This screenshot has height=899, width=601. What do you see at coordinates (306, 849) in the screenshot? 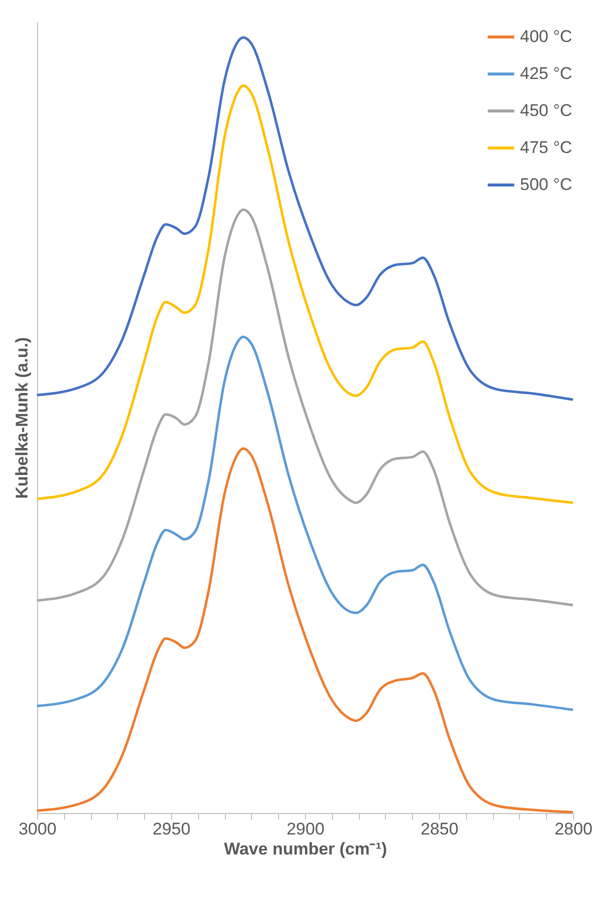
I see `x-axis-title: Wave number (cm⁻¹)` at bounding box center [306, 849].